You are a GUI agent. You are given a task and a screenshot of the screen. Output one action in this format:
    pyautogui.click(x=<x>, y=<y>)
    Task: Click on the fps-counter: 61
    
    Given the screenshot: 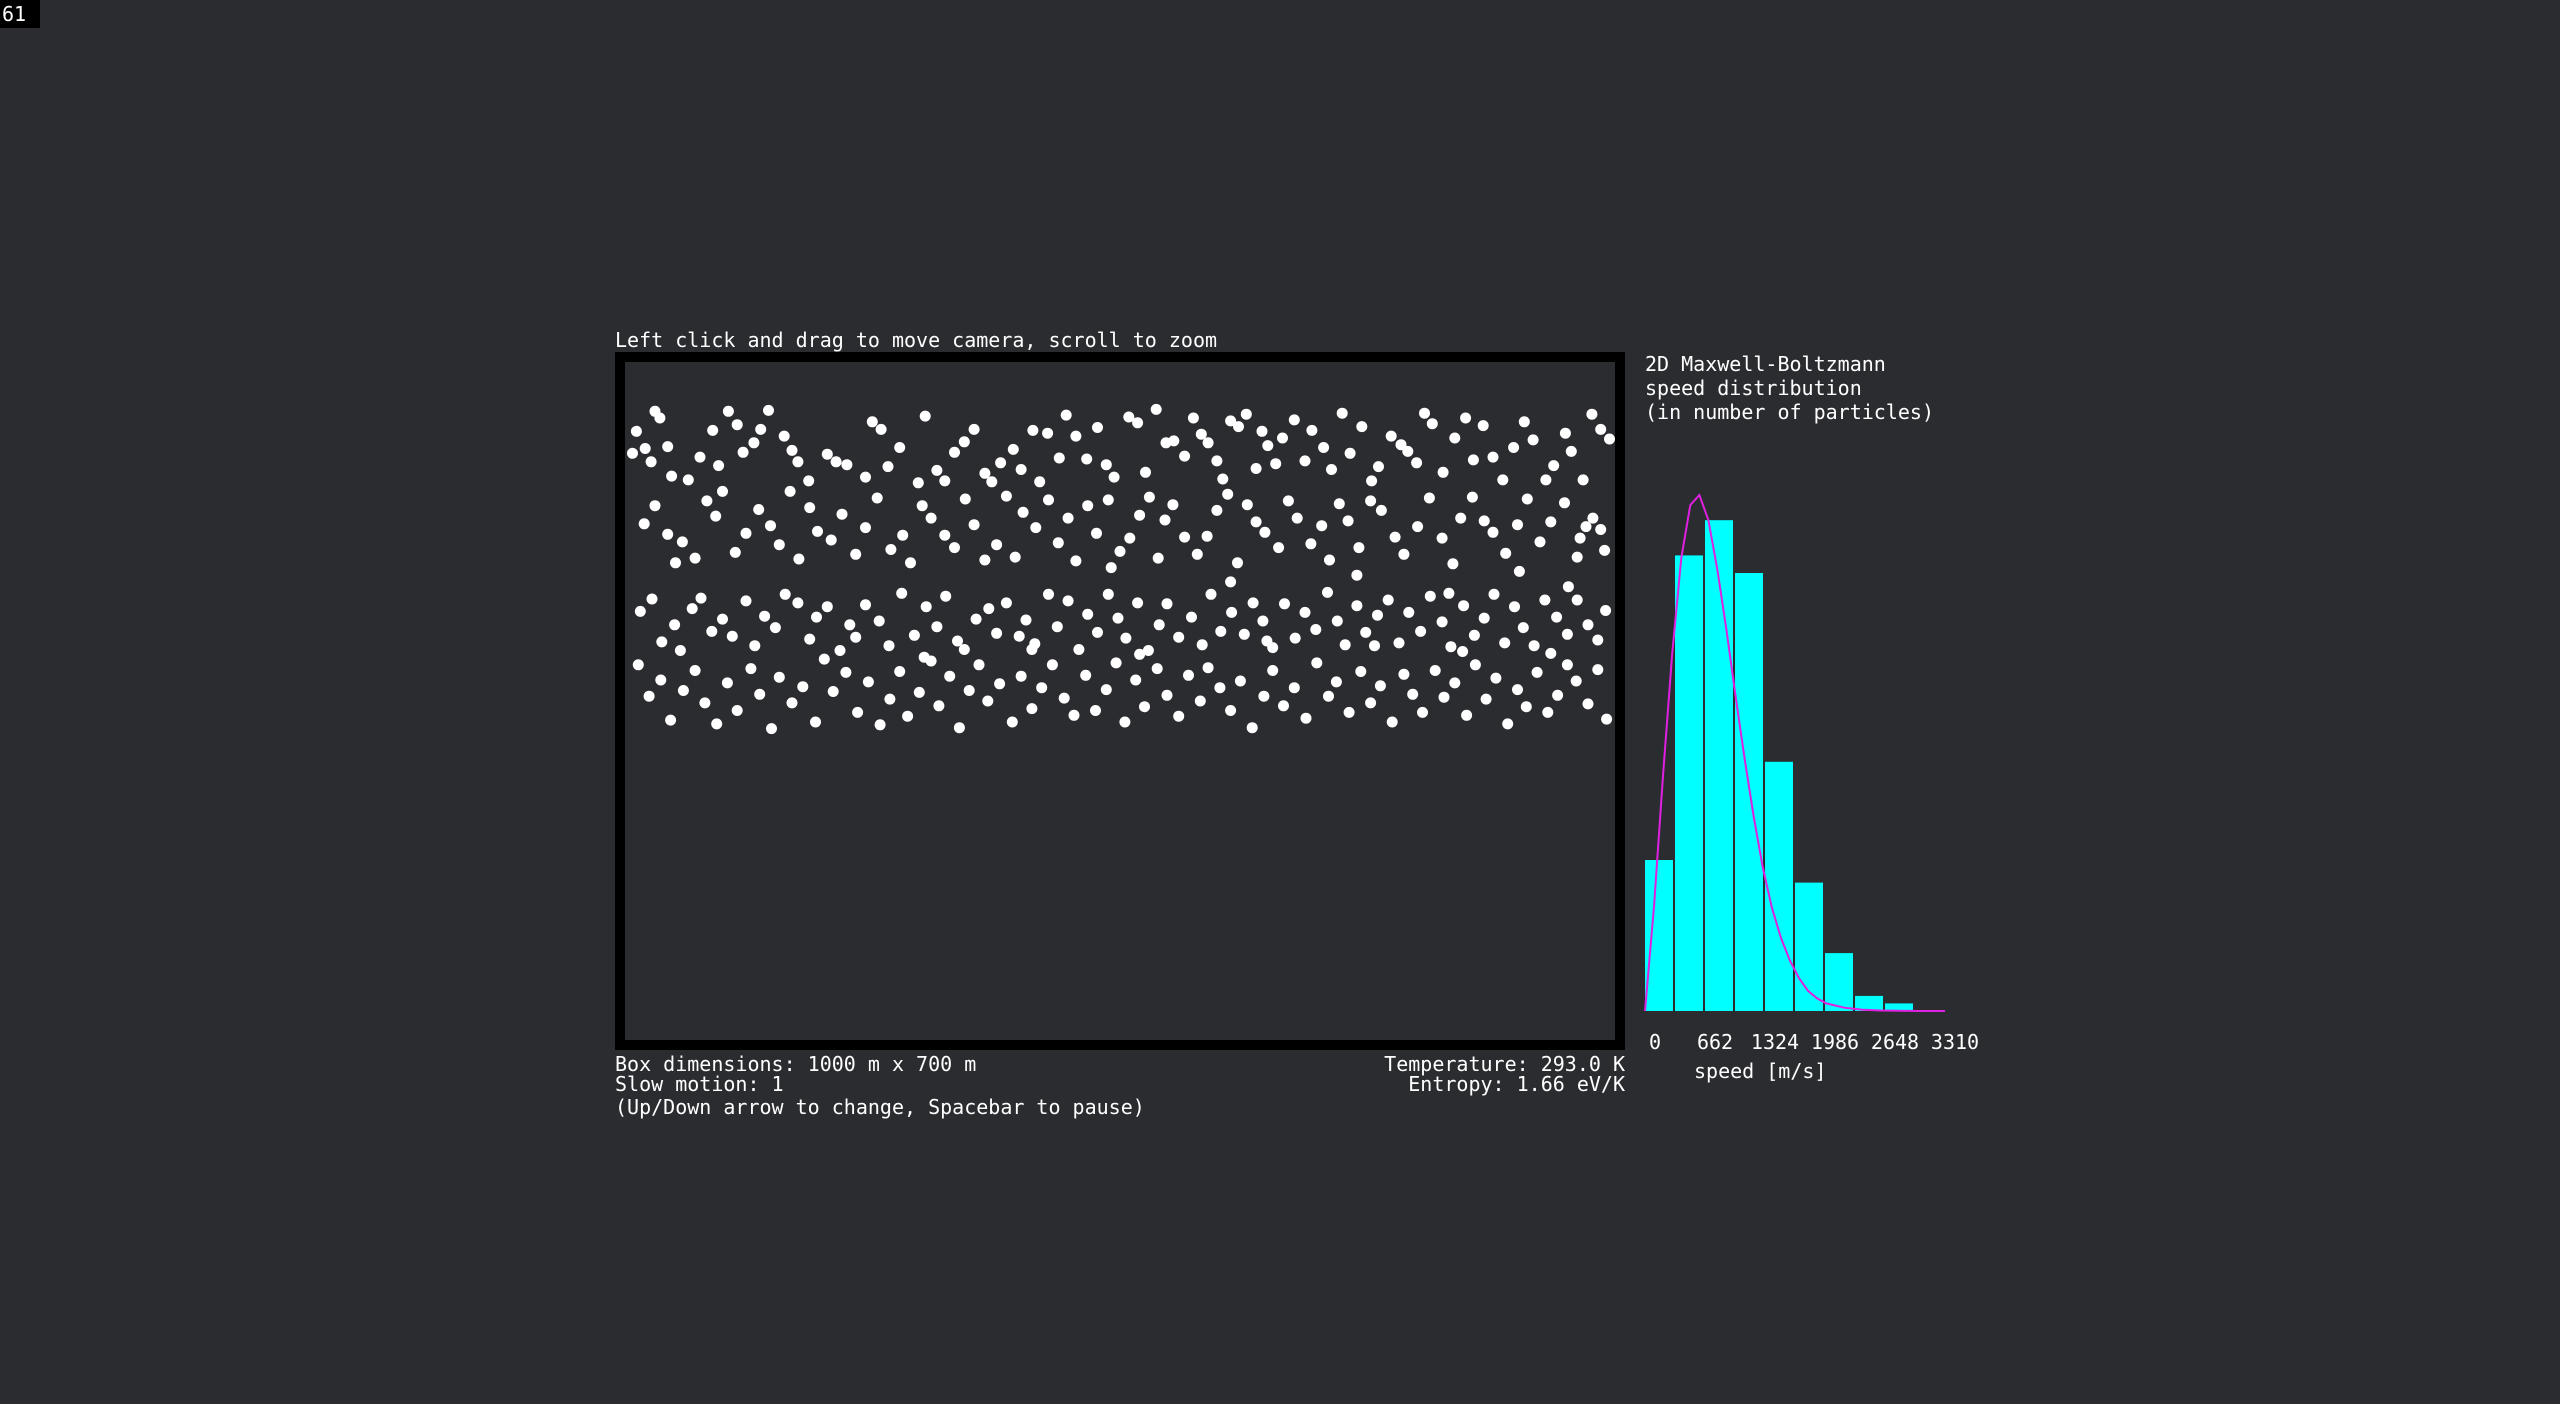 What is the action you would take?
    pyautogui.click(x=20, y=14)
    